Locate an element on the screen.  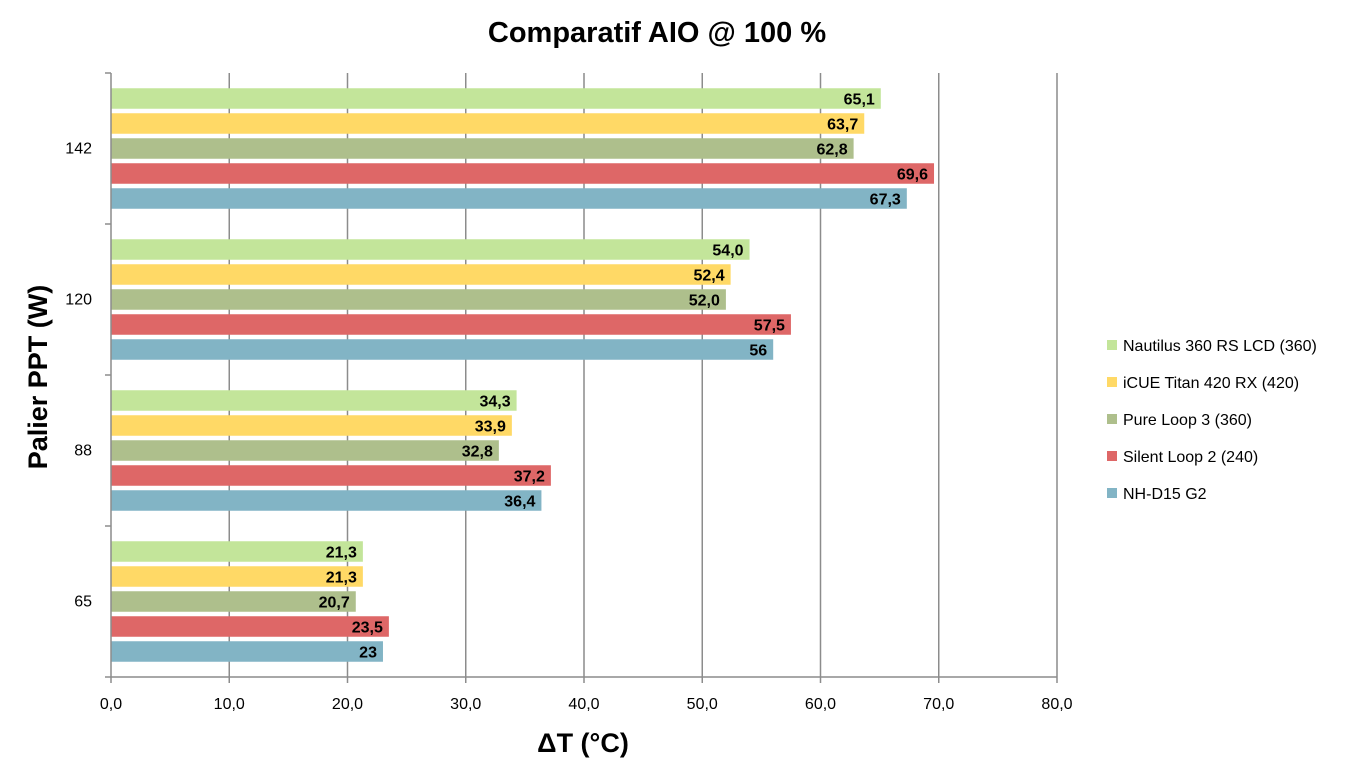
y-axis-title: Palier PPT (W) is located at coordinates (38, 377).